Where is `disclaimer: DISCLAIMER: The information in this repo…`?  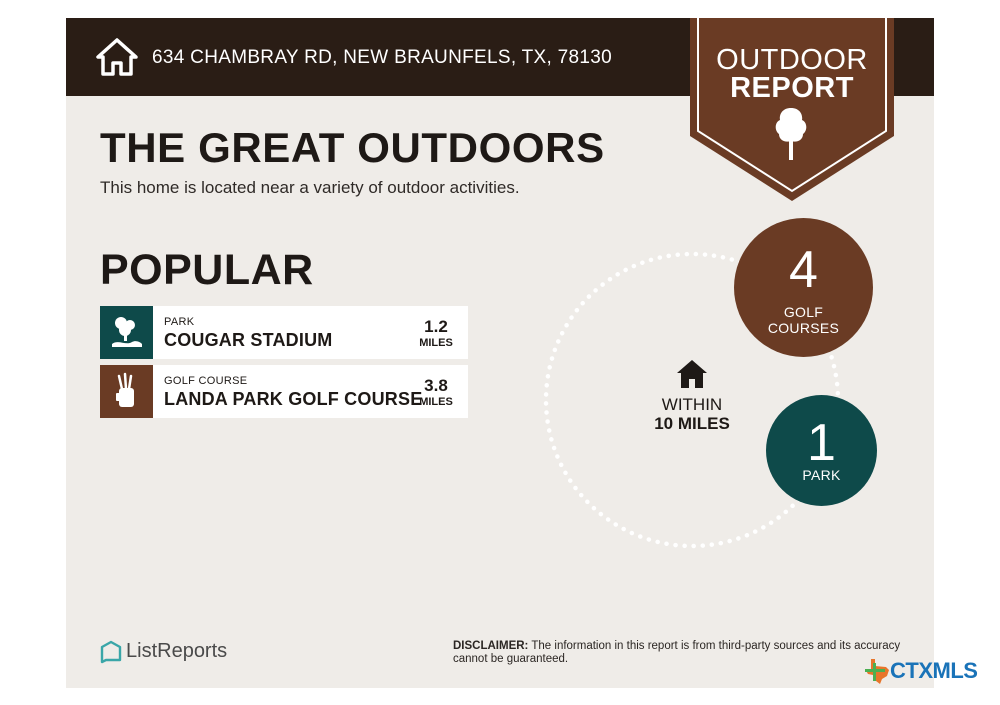 disclaimer: DISCLAIMER: The information in this repo… is located at coordinates (683, 653).